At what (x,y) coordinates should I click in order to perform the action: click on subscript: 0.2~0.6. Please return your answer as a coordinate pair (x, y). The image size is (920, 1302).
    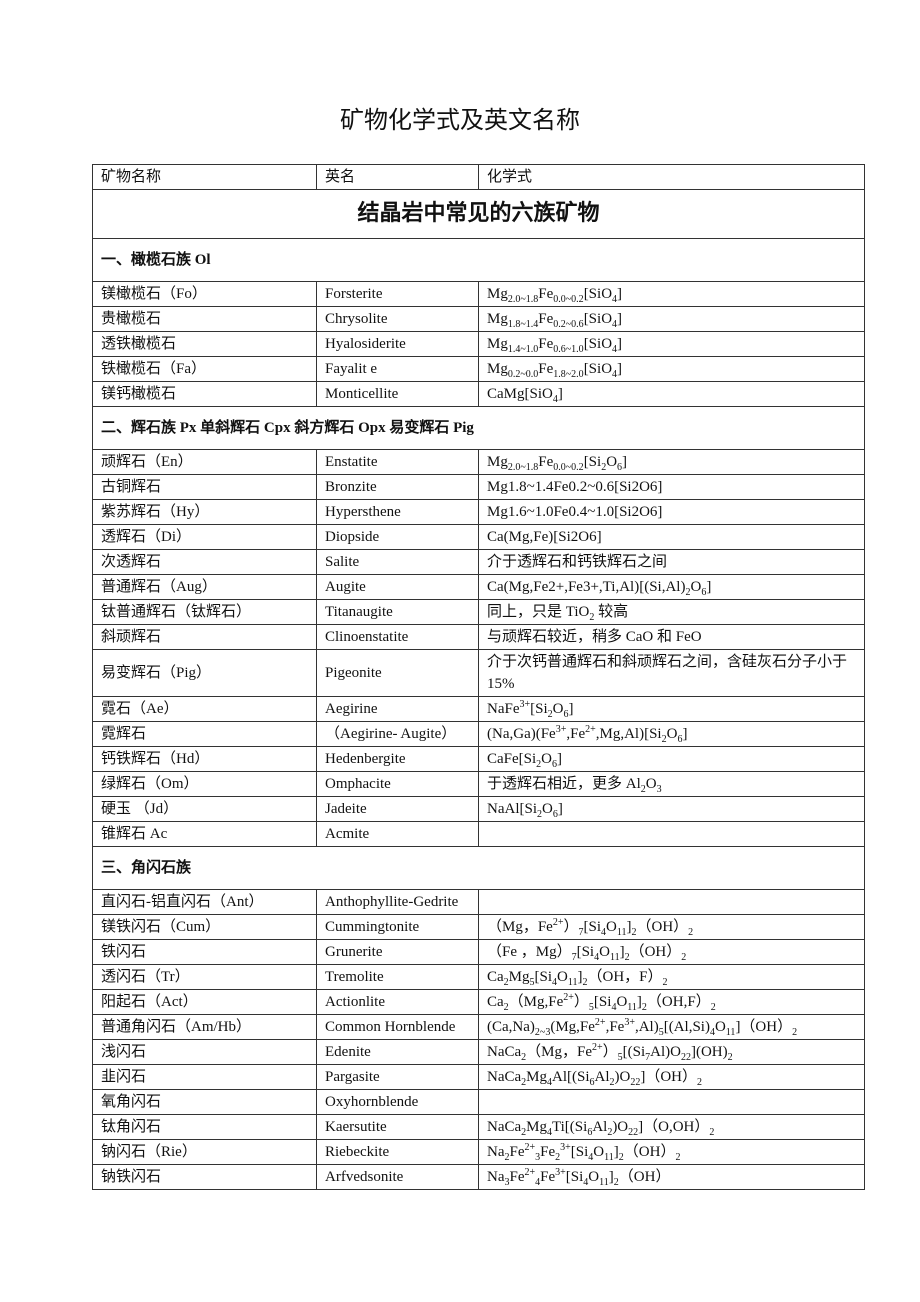
    Looking at the image, I should click on (568, 324).